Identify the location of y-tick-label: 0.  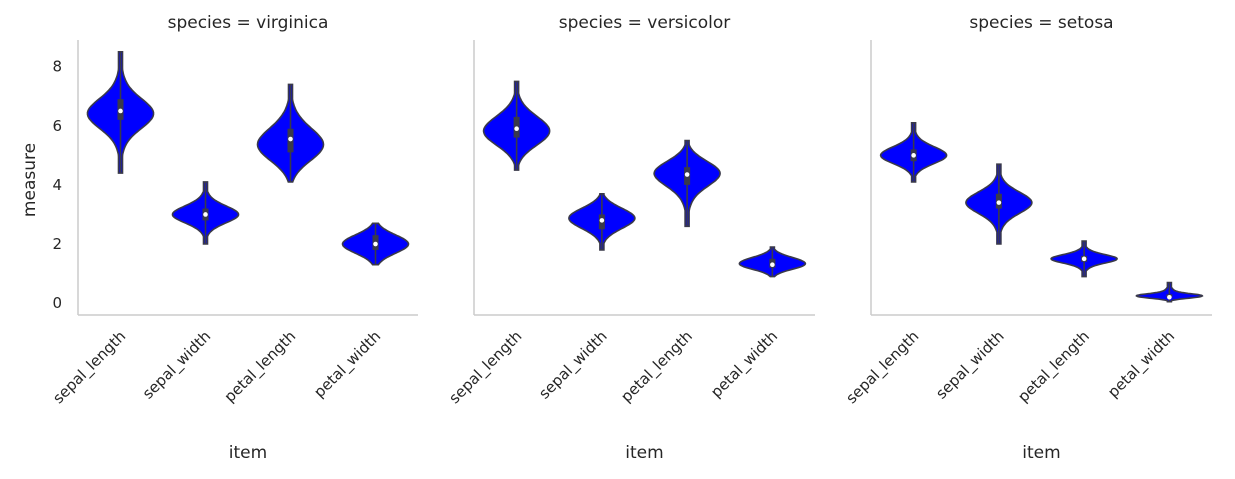
(57, 303).